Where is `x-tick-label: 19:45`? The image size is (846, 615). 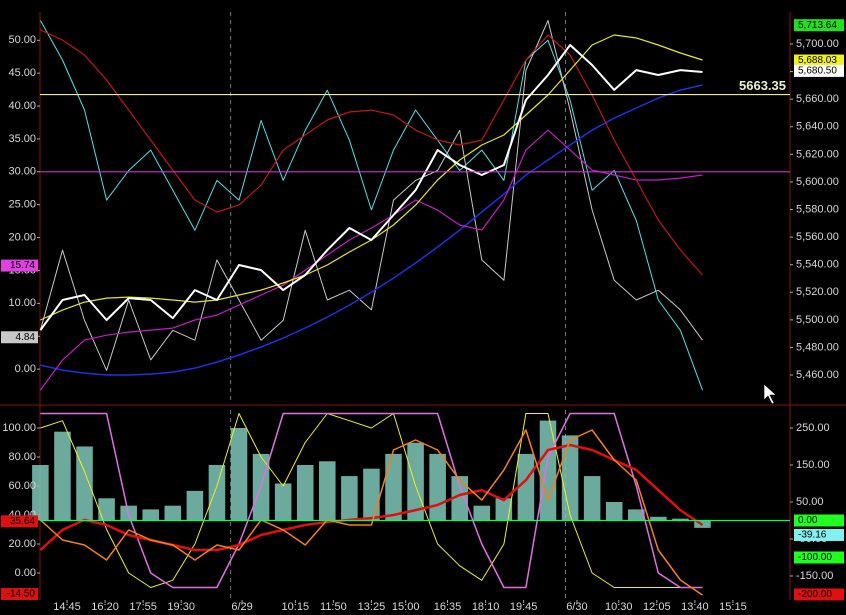
x-tick-label: 19:45 is located at coordinates (524, 607).